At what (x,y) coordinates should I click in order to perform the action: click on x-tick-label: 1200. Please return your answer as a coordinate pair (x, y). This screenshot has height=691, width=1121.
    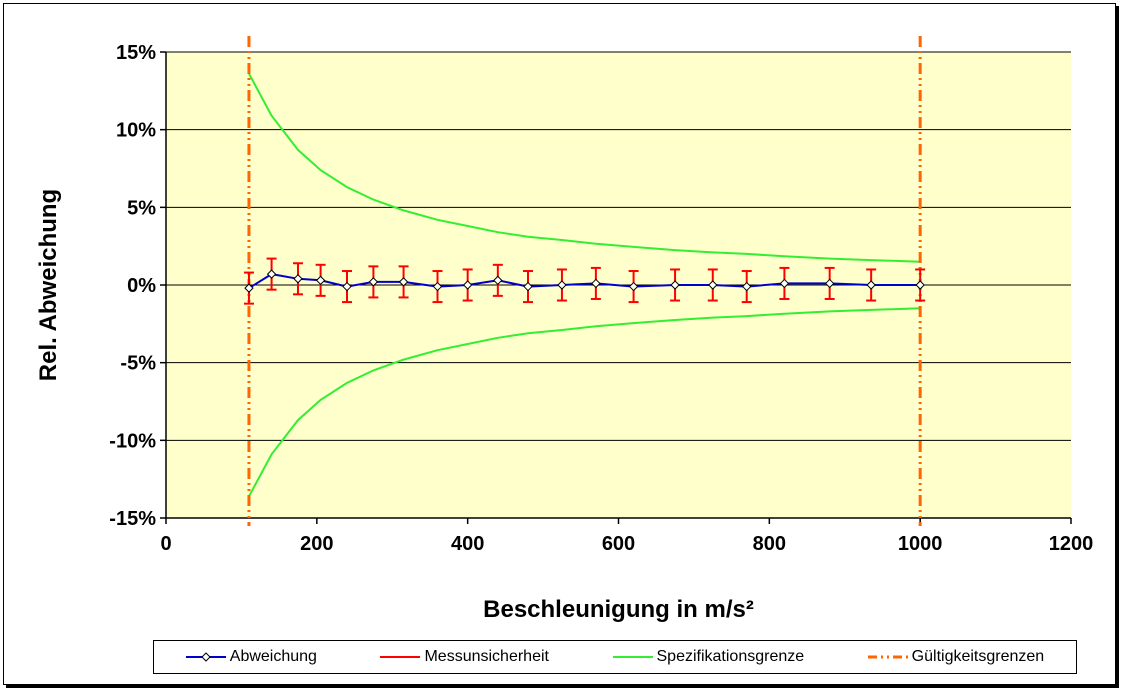
    Looking at the image, I should click on (1071, 544).